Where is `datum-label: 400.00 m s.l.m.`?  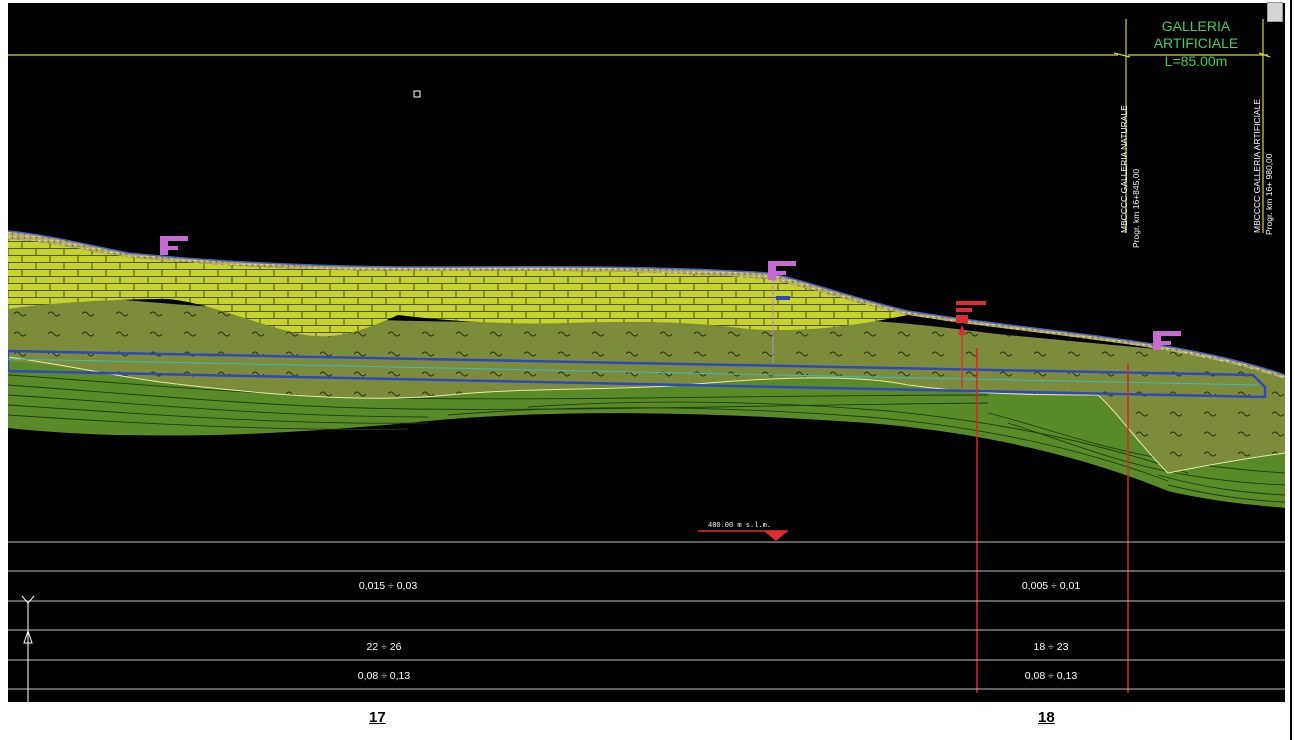 datum-label: 400.00 m s.l.m. is located at coordinates (739, 526).